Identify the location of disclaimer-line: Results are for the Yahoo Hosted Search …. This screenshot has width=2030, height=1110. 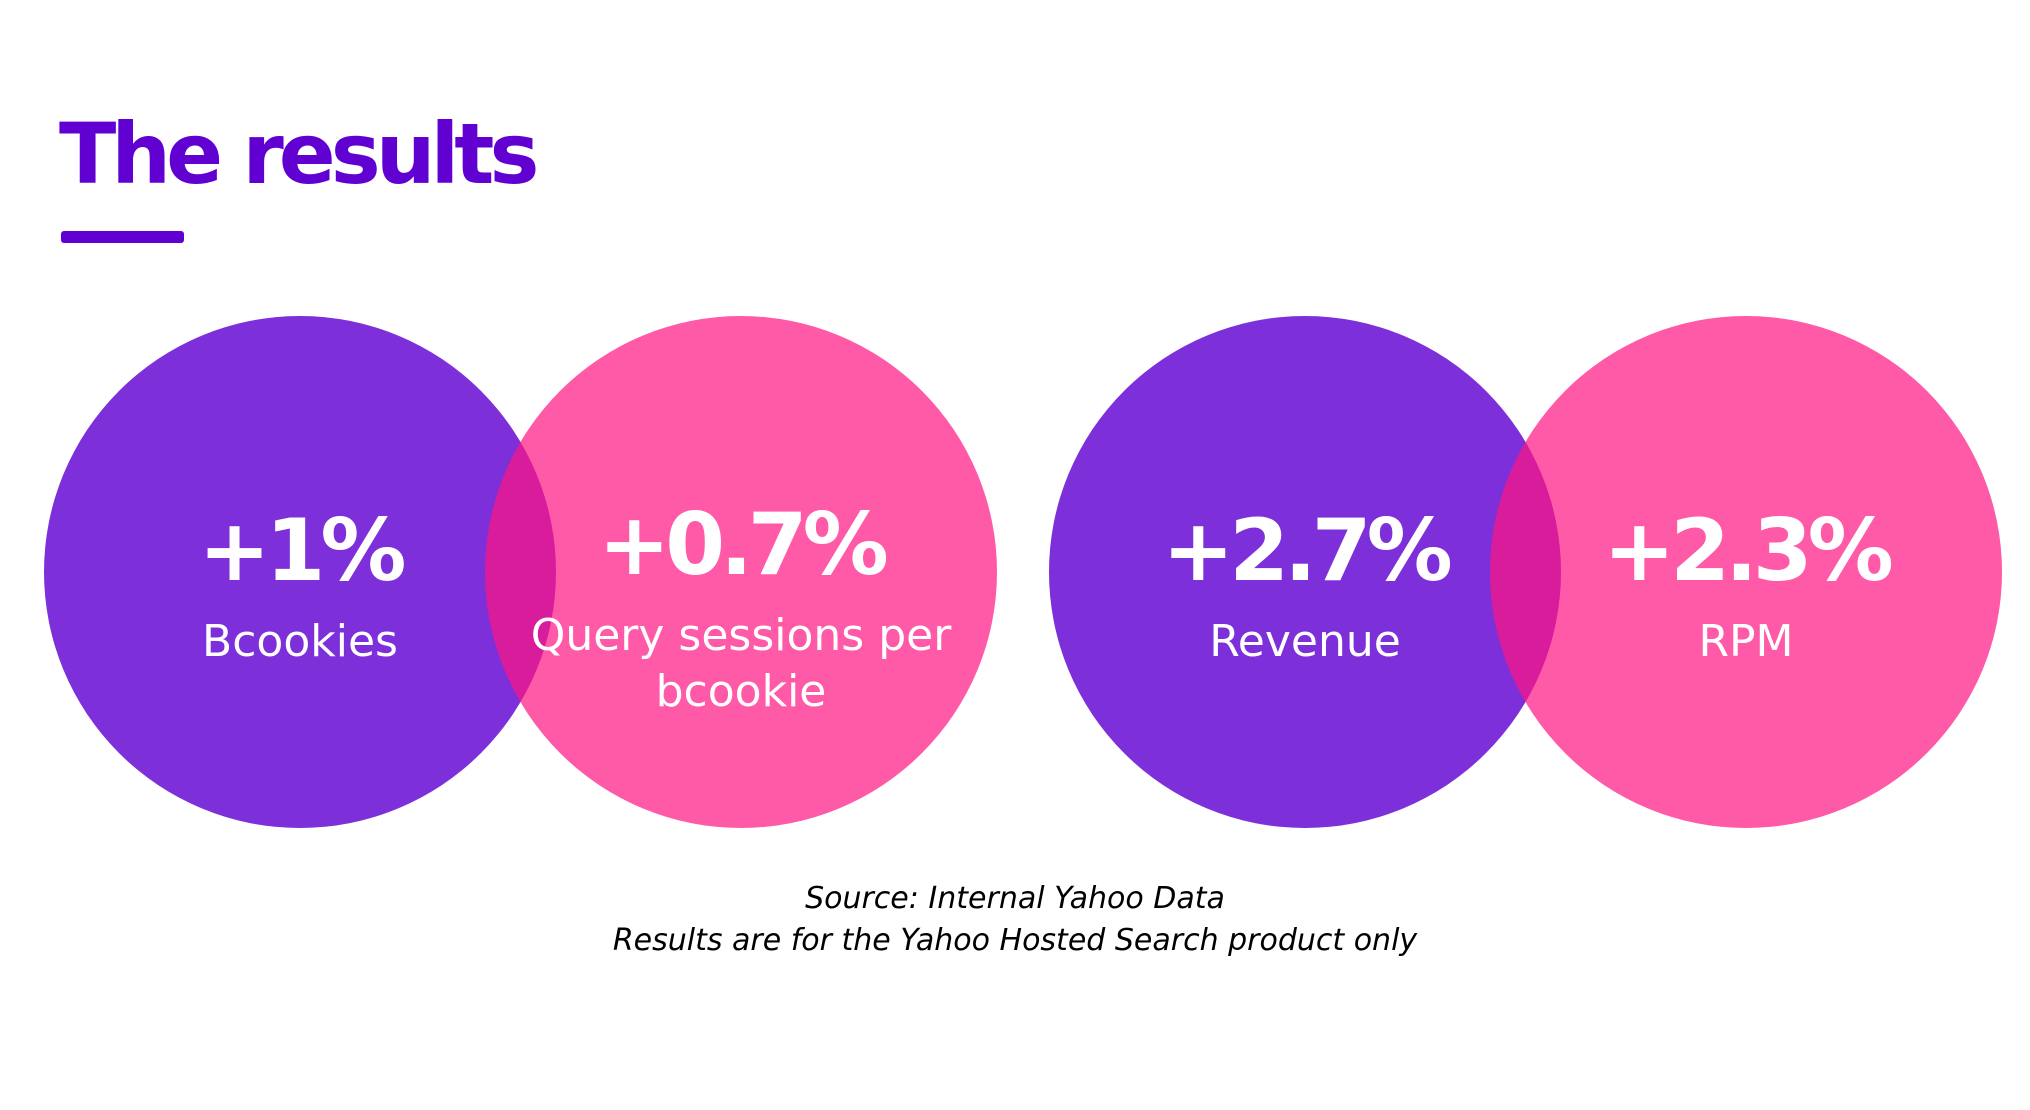
(1015, 940).